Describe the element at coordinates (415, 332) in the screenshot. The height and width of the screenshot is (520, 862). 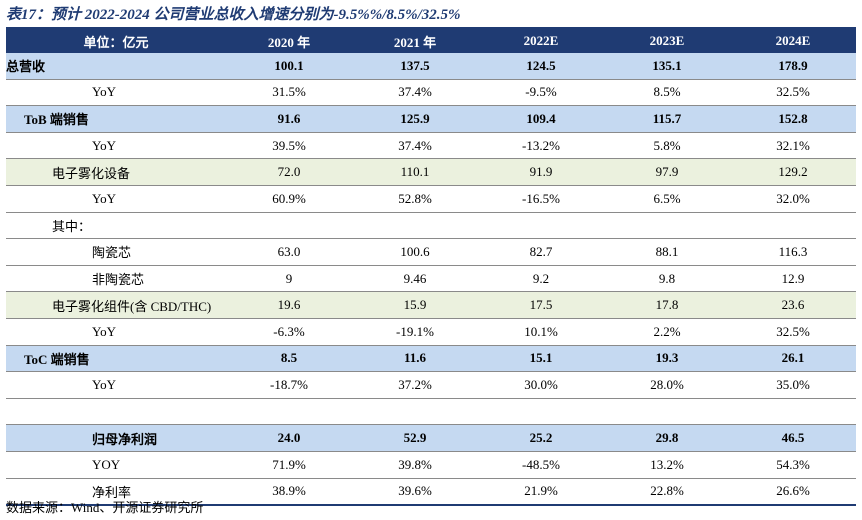
I see `cell: -19.1%` at that location.